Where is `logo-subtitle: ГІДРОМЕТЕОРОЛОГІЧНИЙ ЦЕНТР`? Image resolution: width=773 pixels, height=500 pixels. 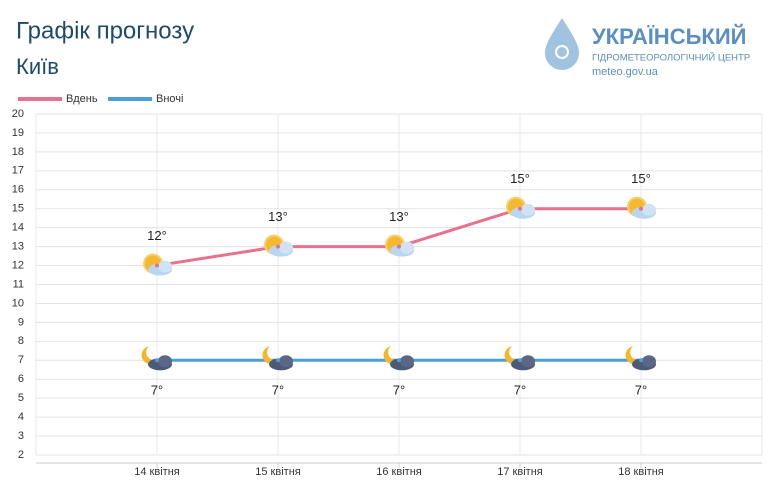 logo-subtitle: ГІДРОМЕТЕОРОЛОГІЧНИЙ ЦЕНТР is located at coordinates (671, 58).